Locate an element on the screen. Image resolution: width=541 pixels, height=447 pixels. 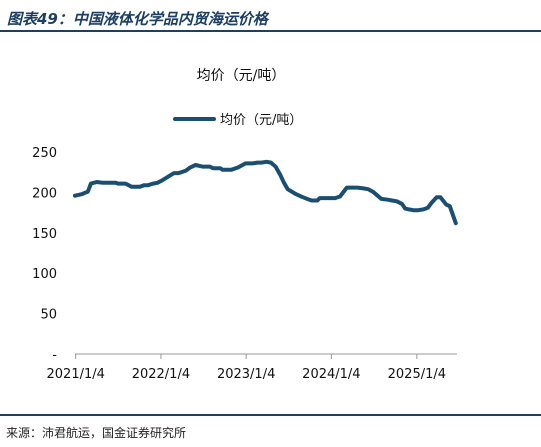
y-axis: - 50 100 150 200 250 is located at coordinates (44, 254).